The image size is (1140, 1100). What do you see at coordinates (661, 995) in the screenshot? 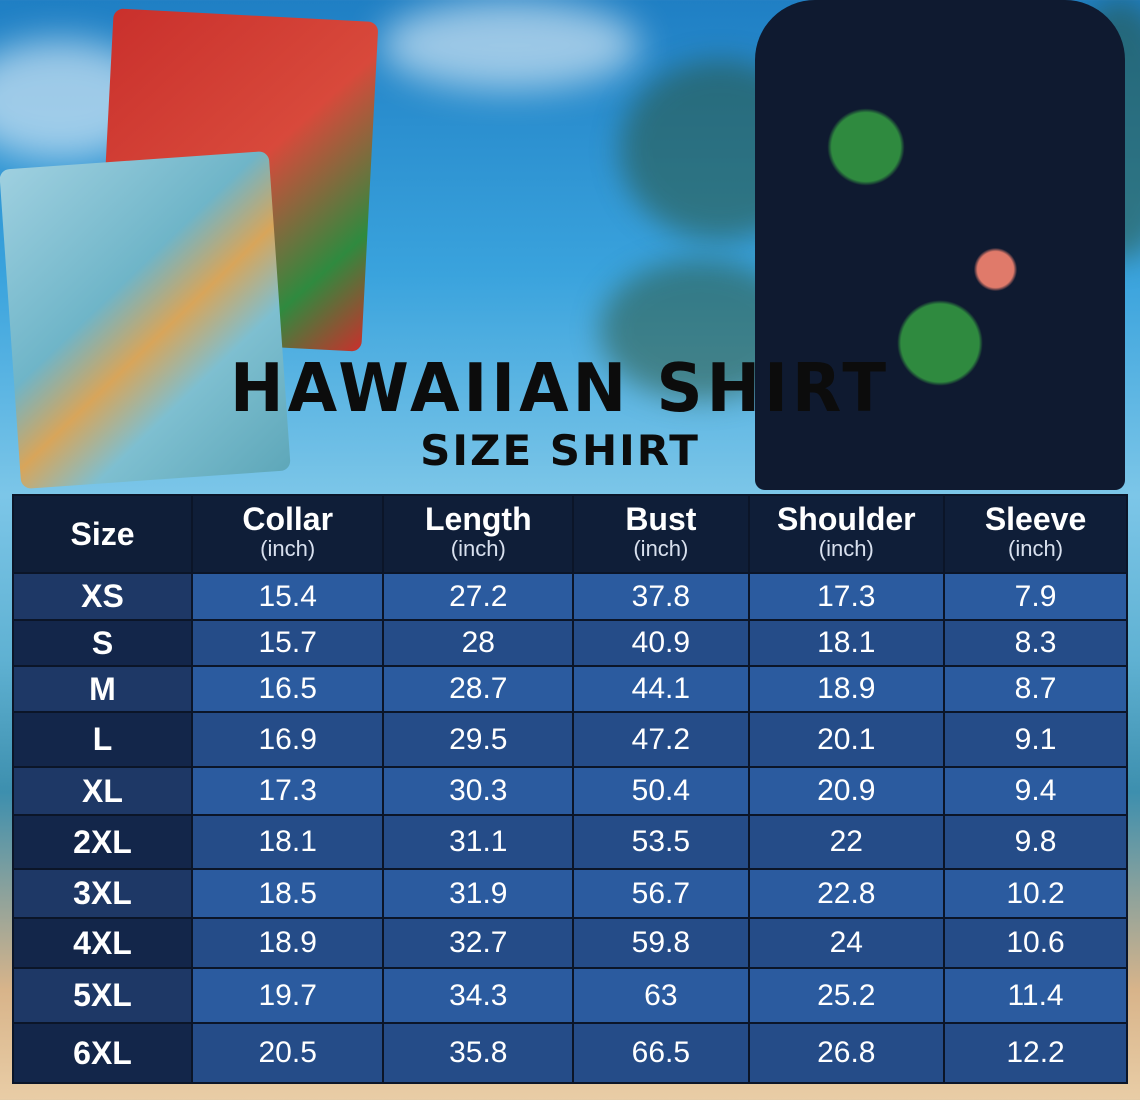
I see `measurement-cell: 63` at bounding box center [661, 995].